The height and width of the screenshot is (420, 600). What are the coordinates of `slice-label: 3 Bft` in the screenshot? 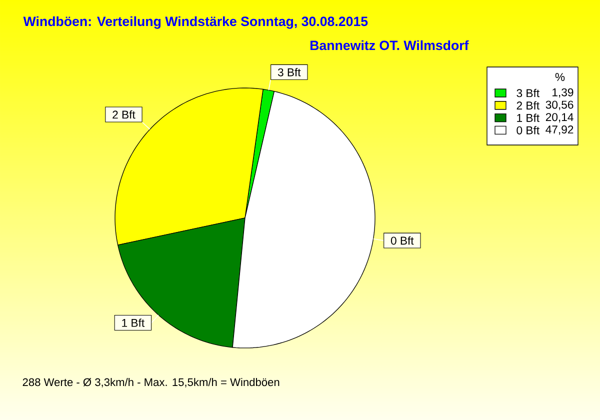 It's located at (289, 72).